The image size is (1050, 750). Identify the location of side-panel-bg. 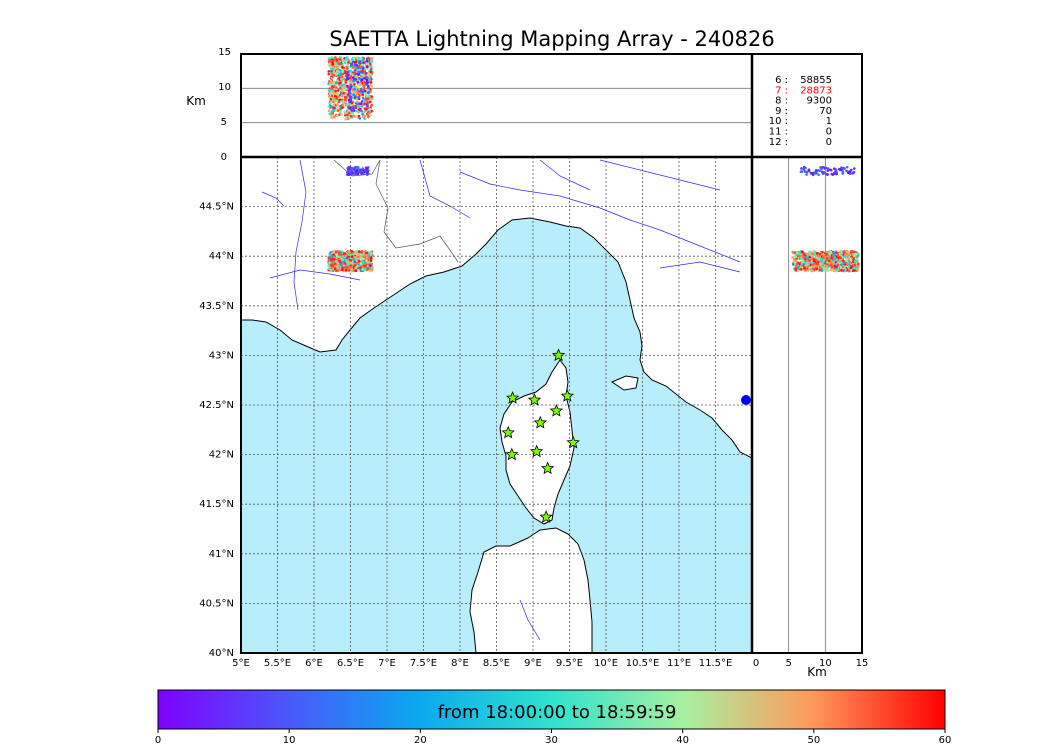
(807, 405).